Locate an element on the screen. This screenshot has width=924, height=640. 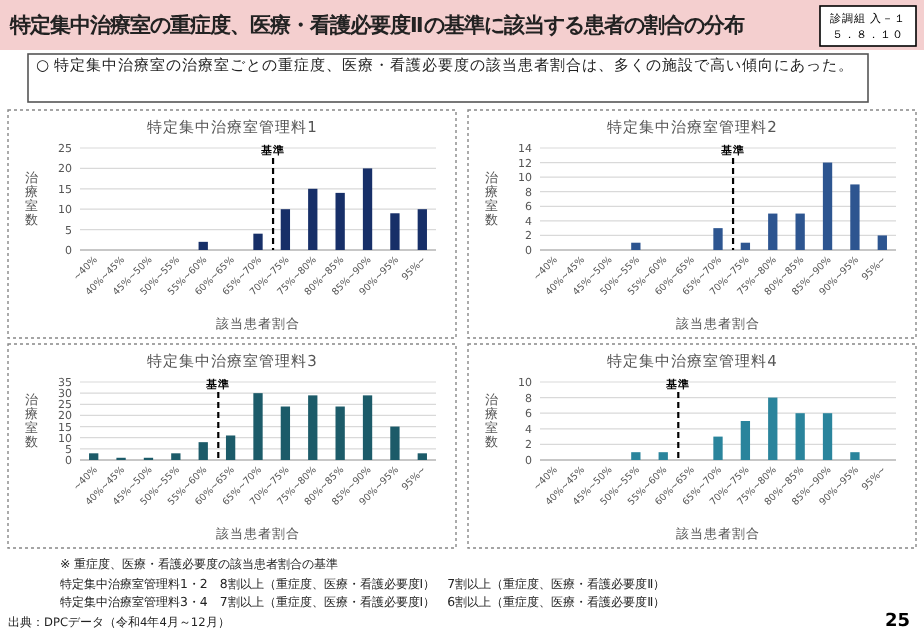
text: 特定集中治療室の重症度、医療・看護必要度Ⅱの基準に該当する患者の割合の分布 is located at coordinates (376, 26).